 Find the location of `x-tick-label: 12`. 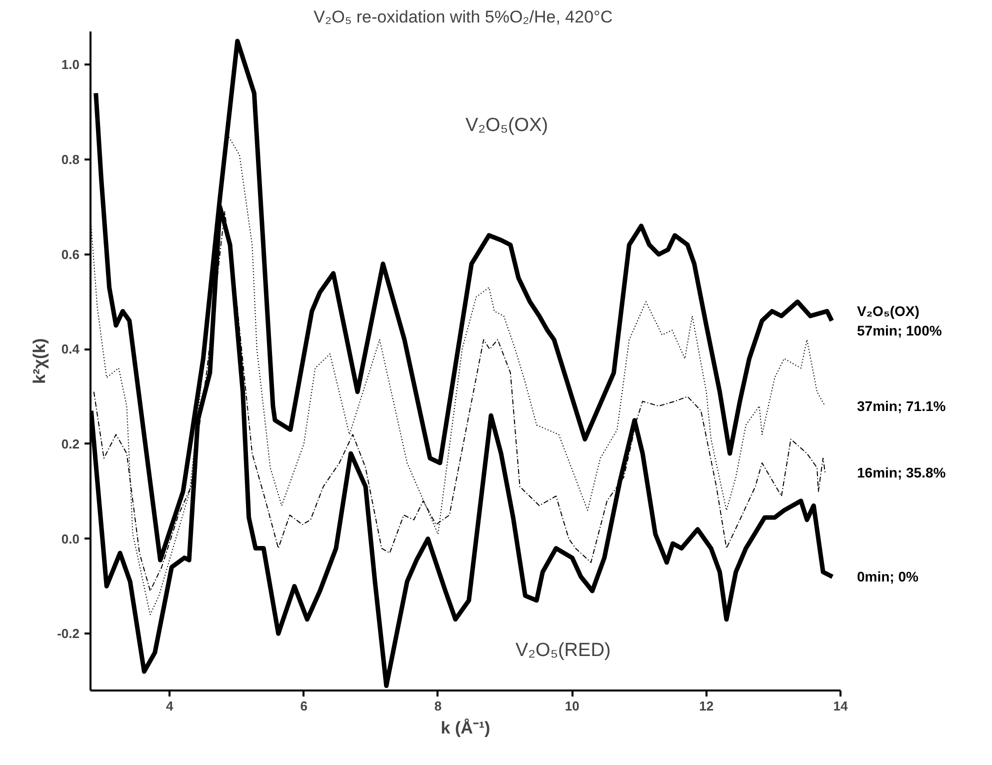

x-tick-label: 12 is located at coordinates (706, 706).